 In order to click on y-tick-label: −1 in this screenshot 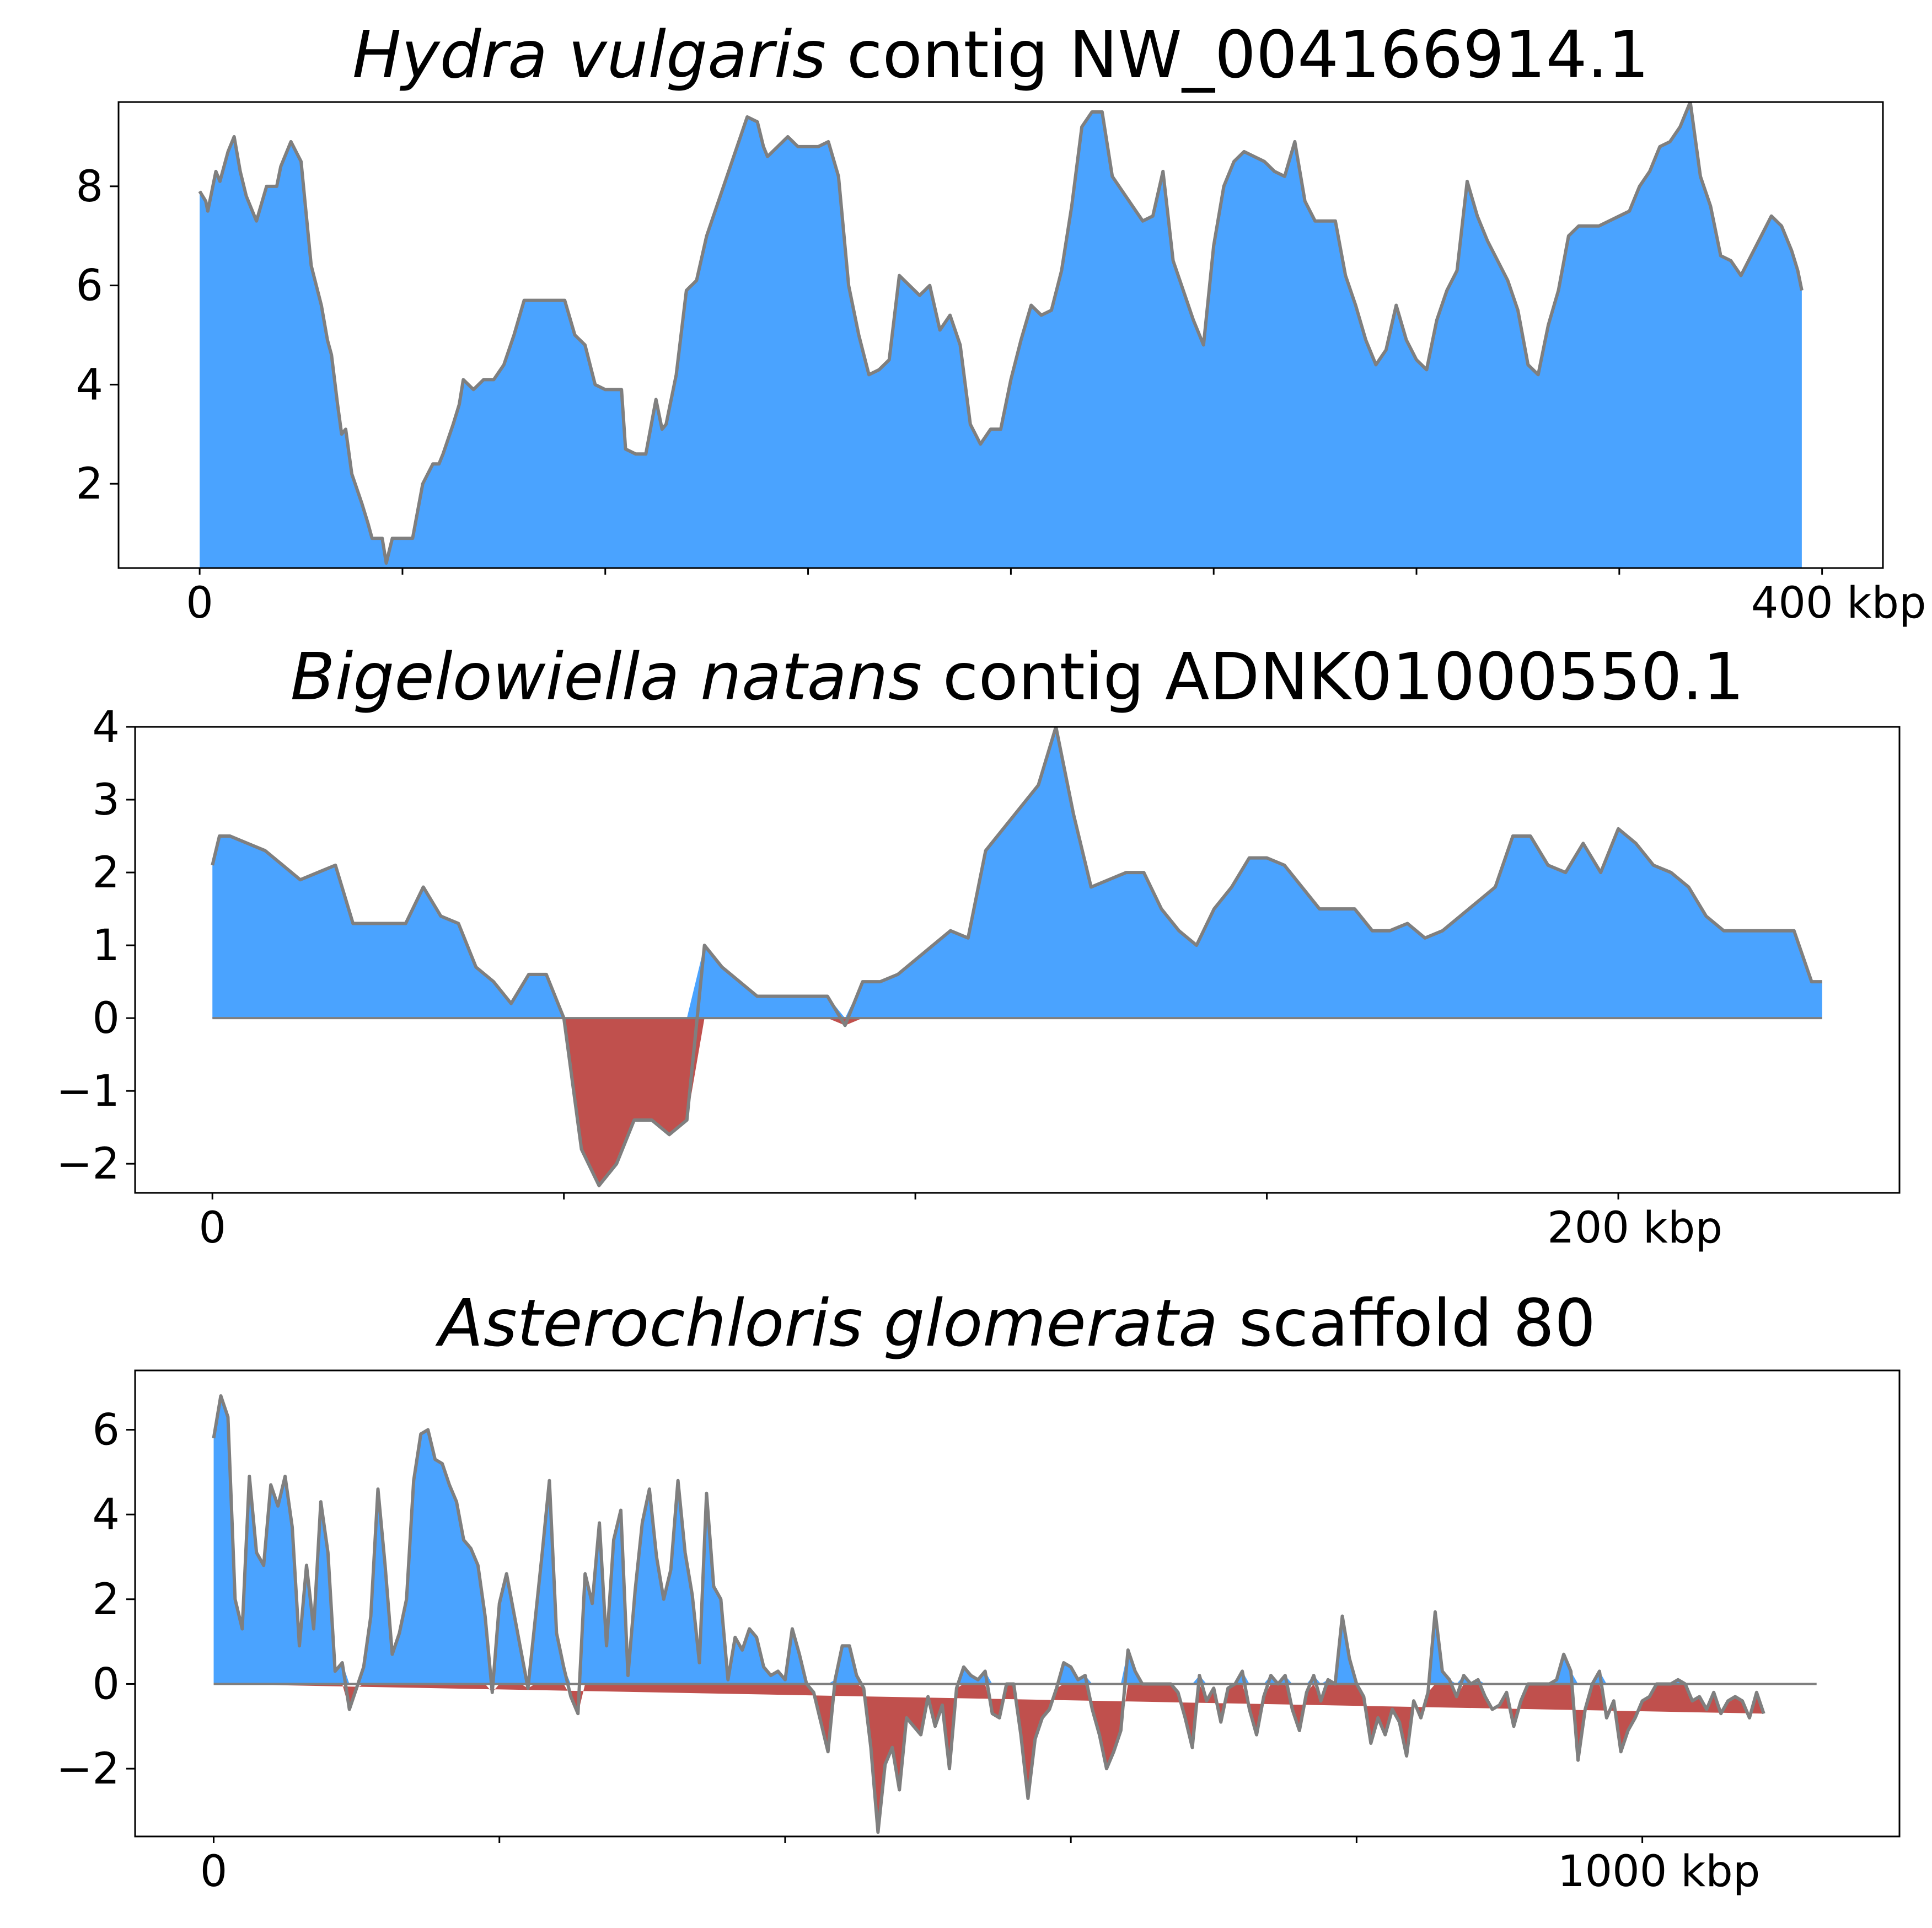, I will do `click(88, 1091)`.